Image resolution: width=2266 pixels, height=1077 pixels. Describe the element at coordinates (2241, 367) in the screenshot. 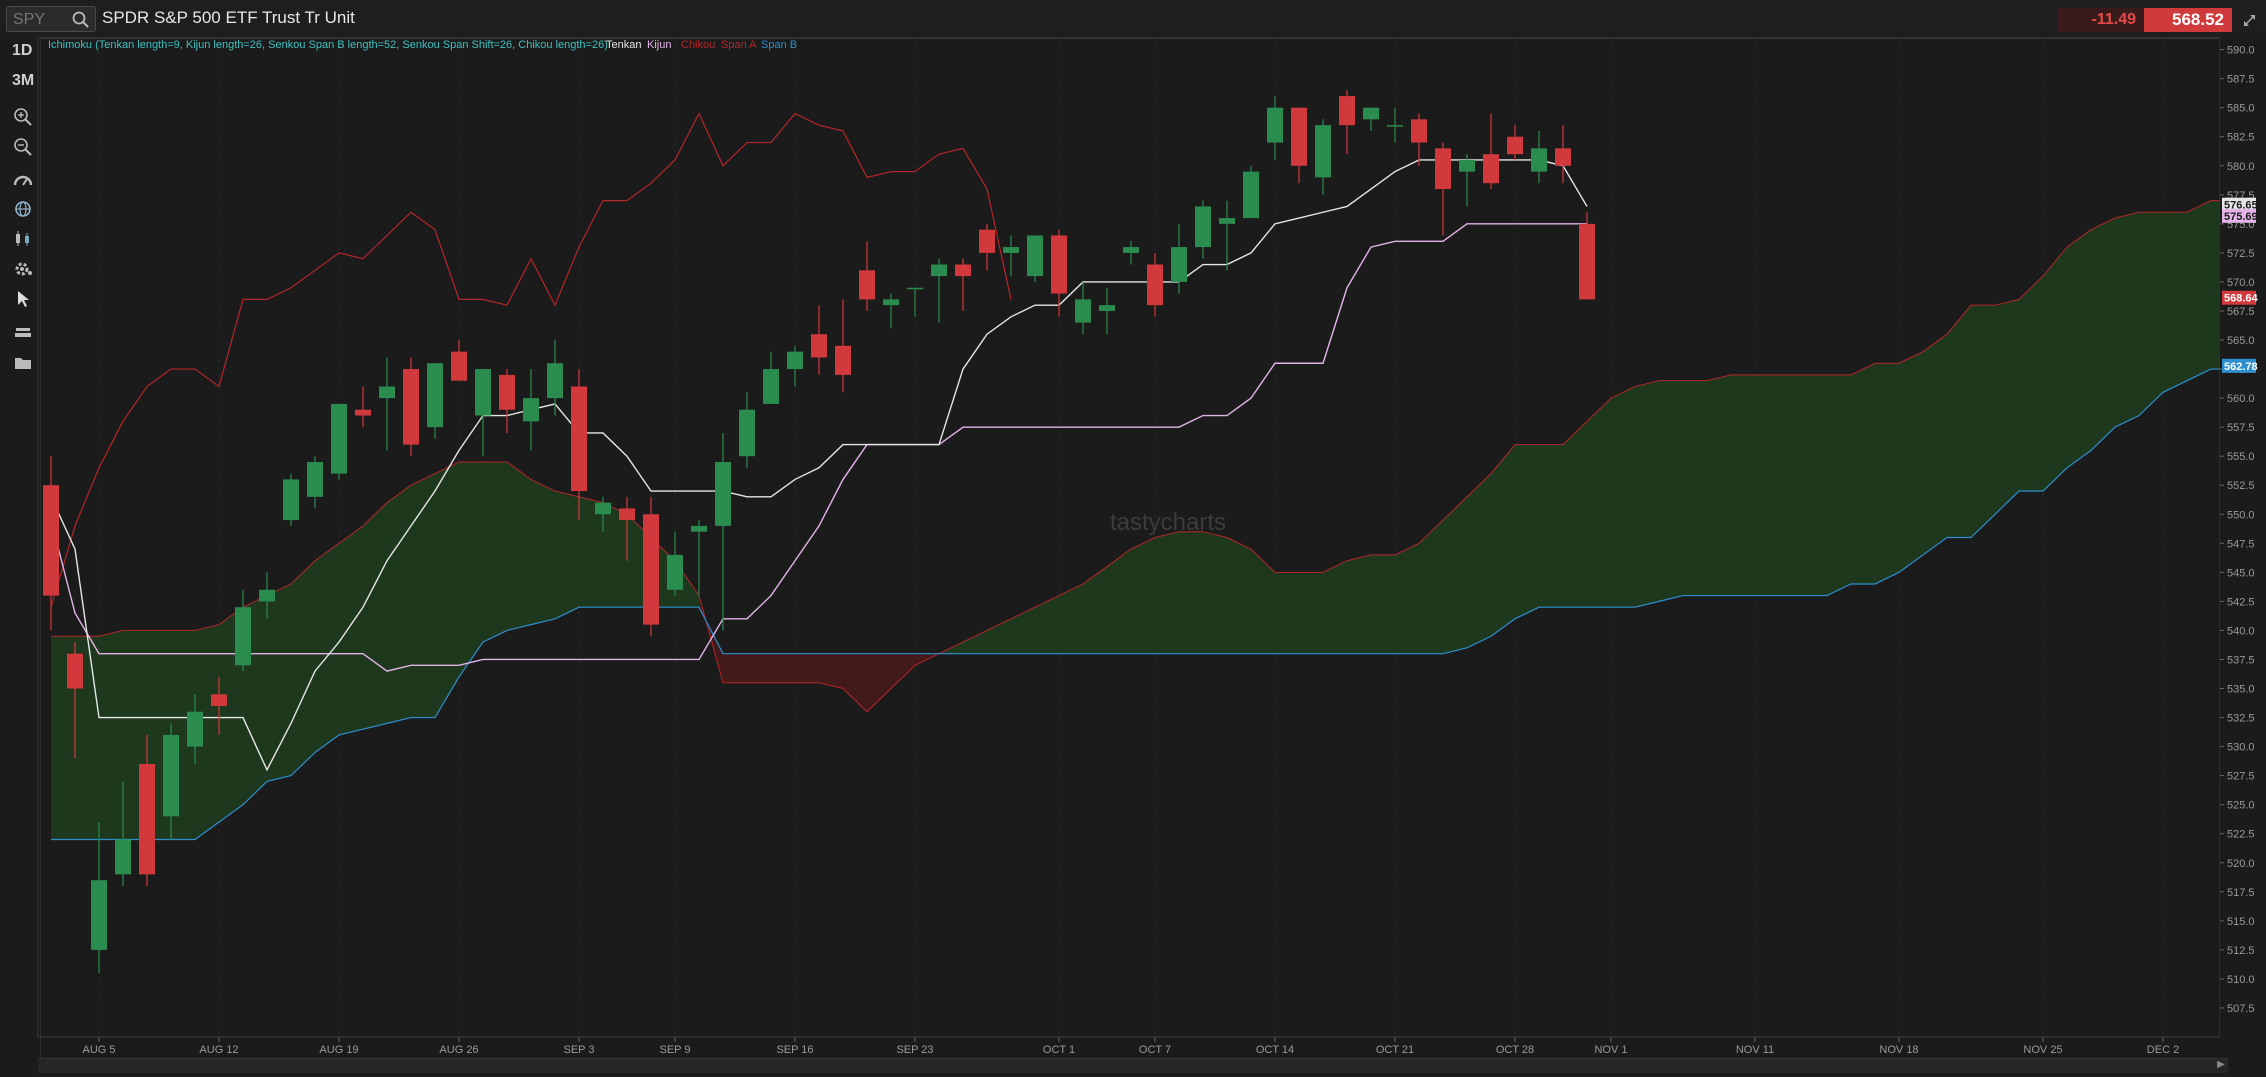

I see `price-label: 562.78` at that location.